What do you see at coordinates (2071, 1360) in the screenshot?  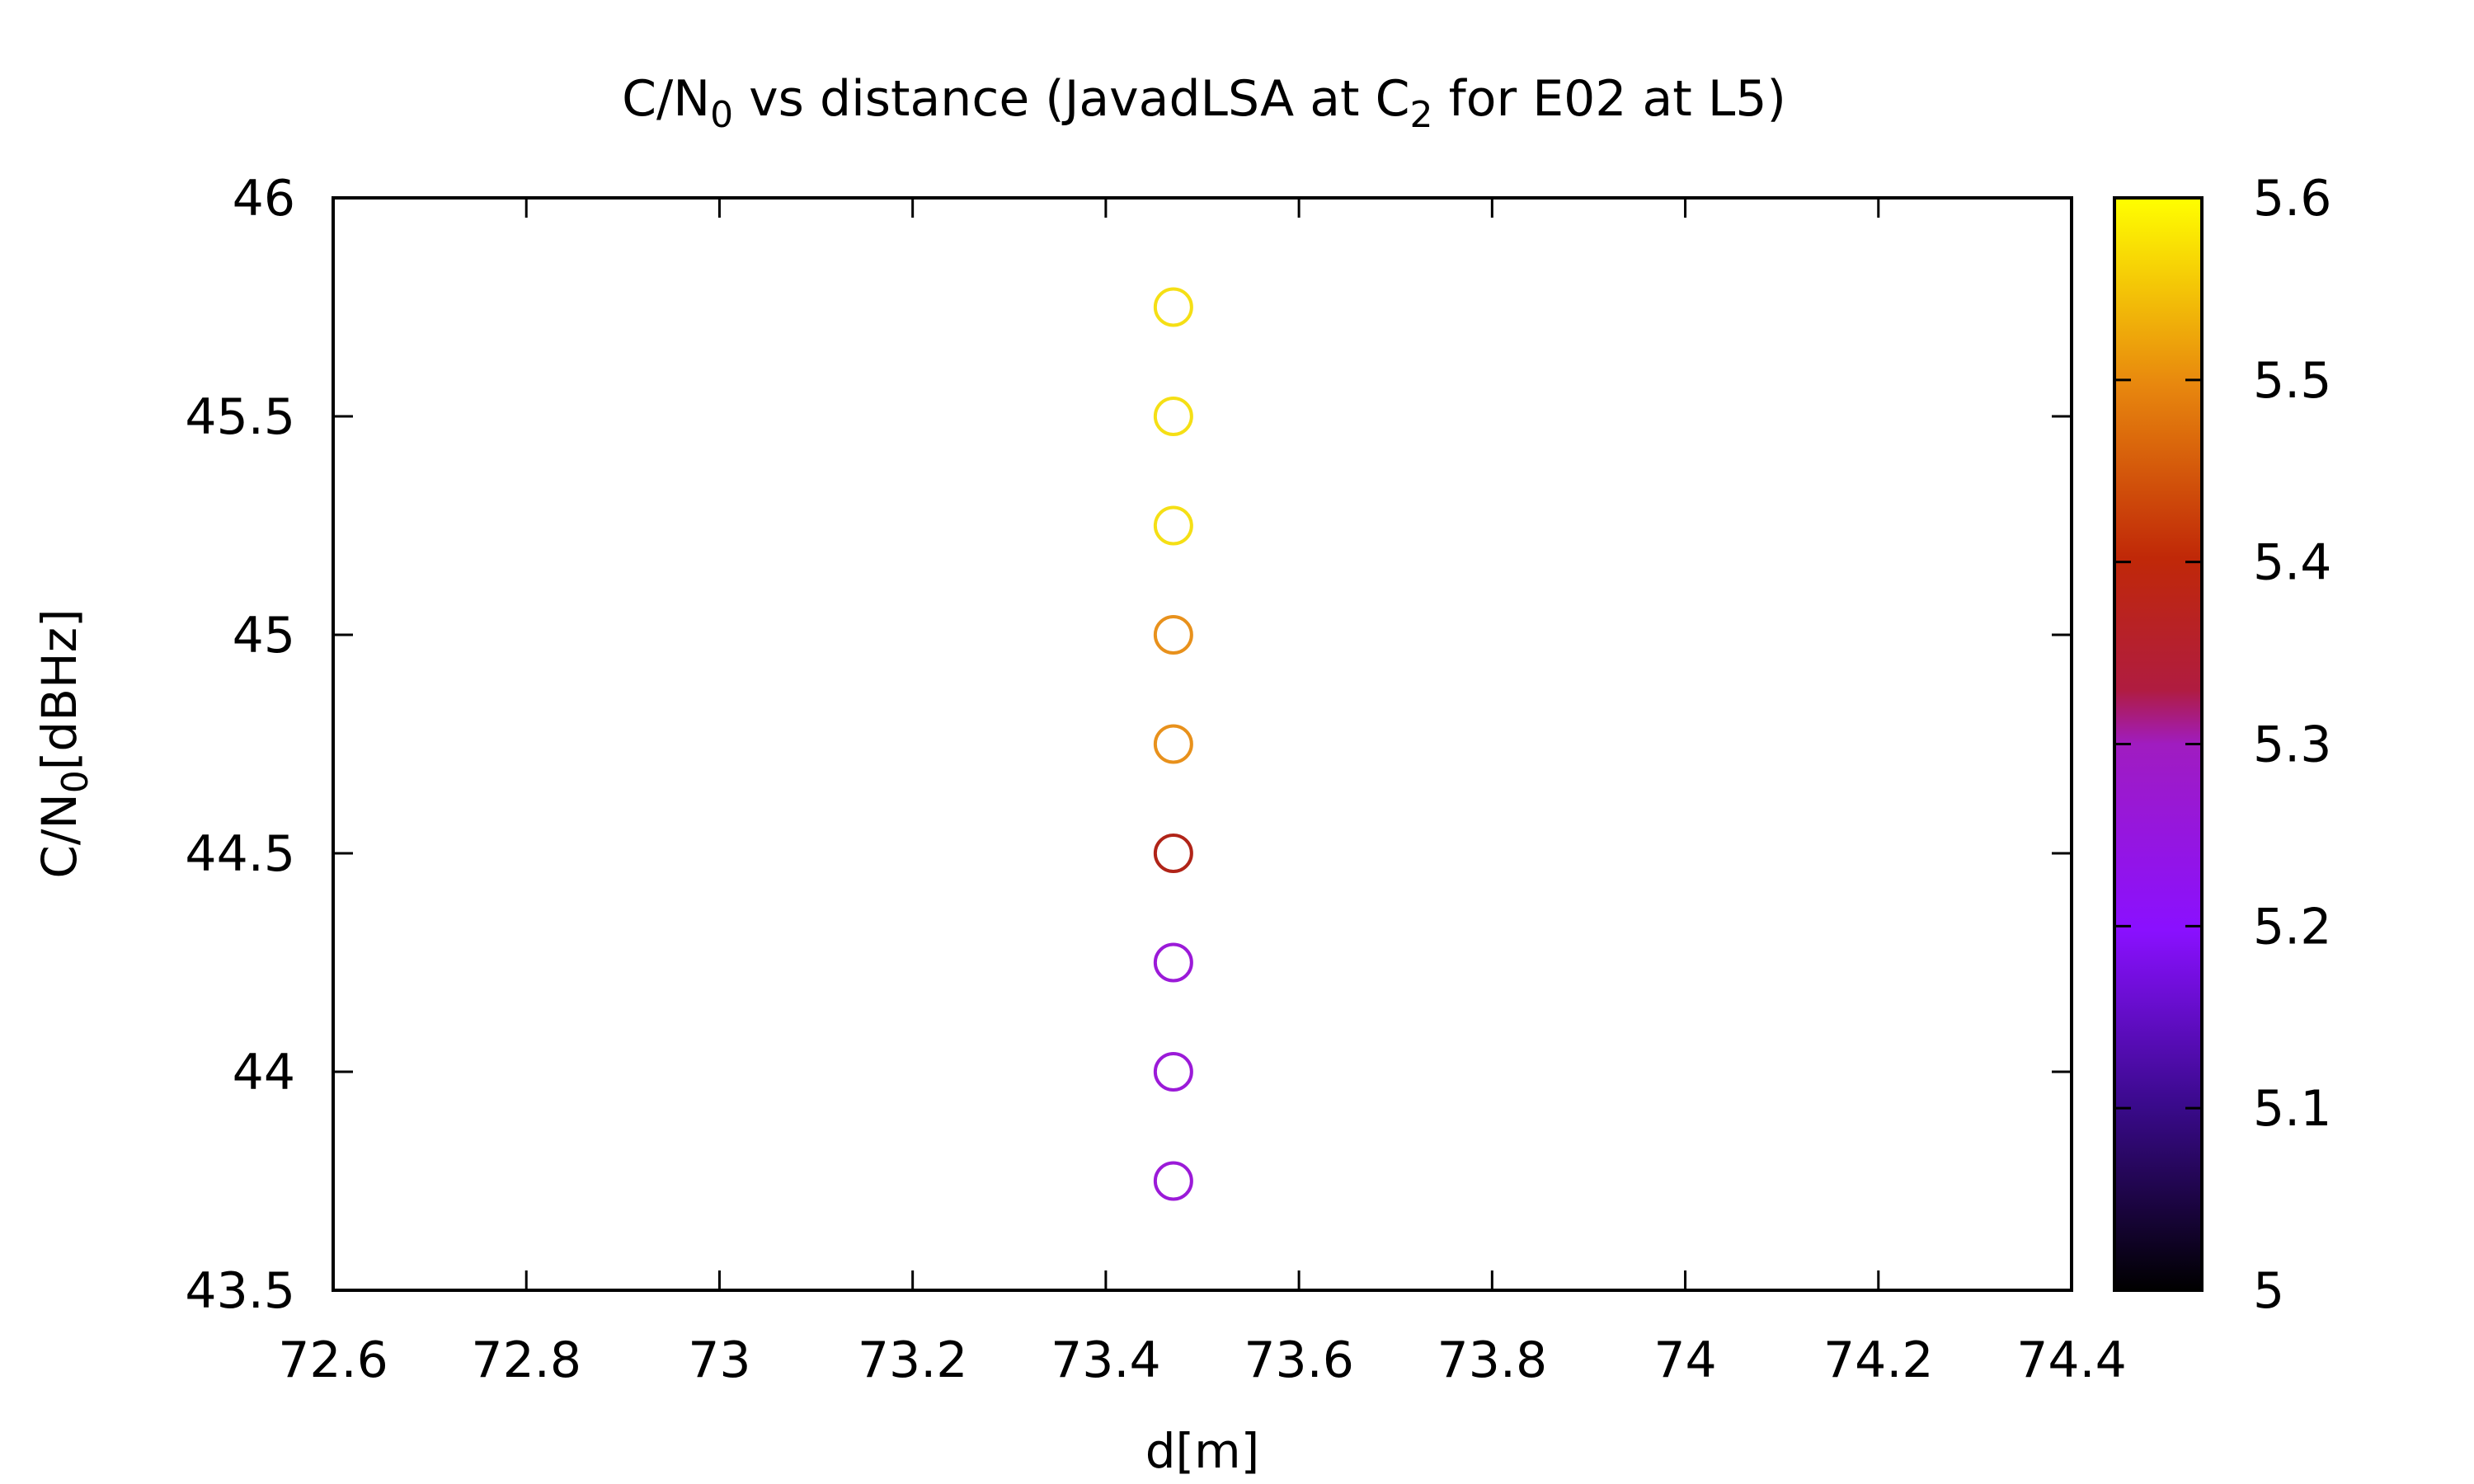 I see `x-tick-label-9: 74.4` at bounding box center [2071, 1360].